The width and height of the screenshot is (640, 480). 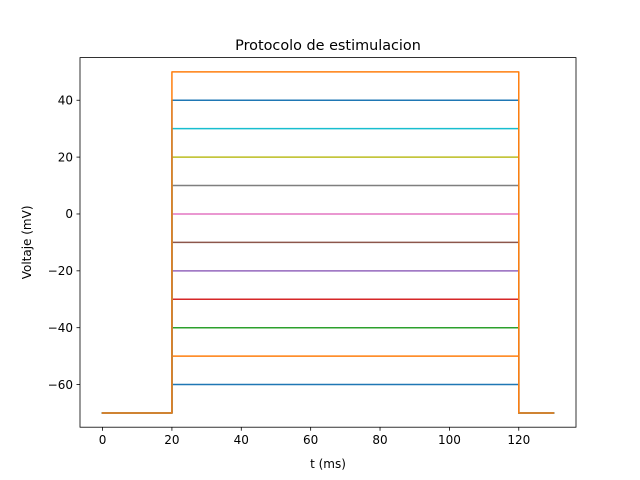 What do you see at coordinates (69, 214) in the screenshot?
I see `y-tick-label: 0` at bounding box center [69, 214].